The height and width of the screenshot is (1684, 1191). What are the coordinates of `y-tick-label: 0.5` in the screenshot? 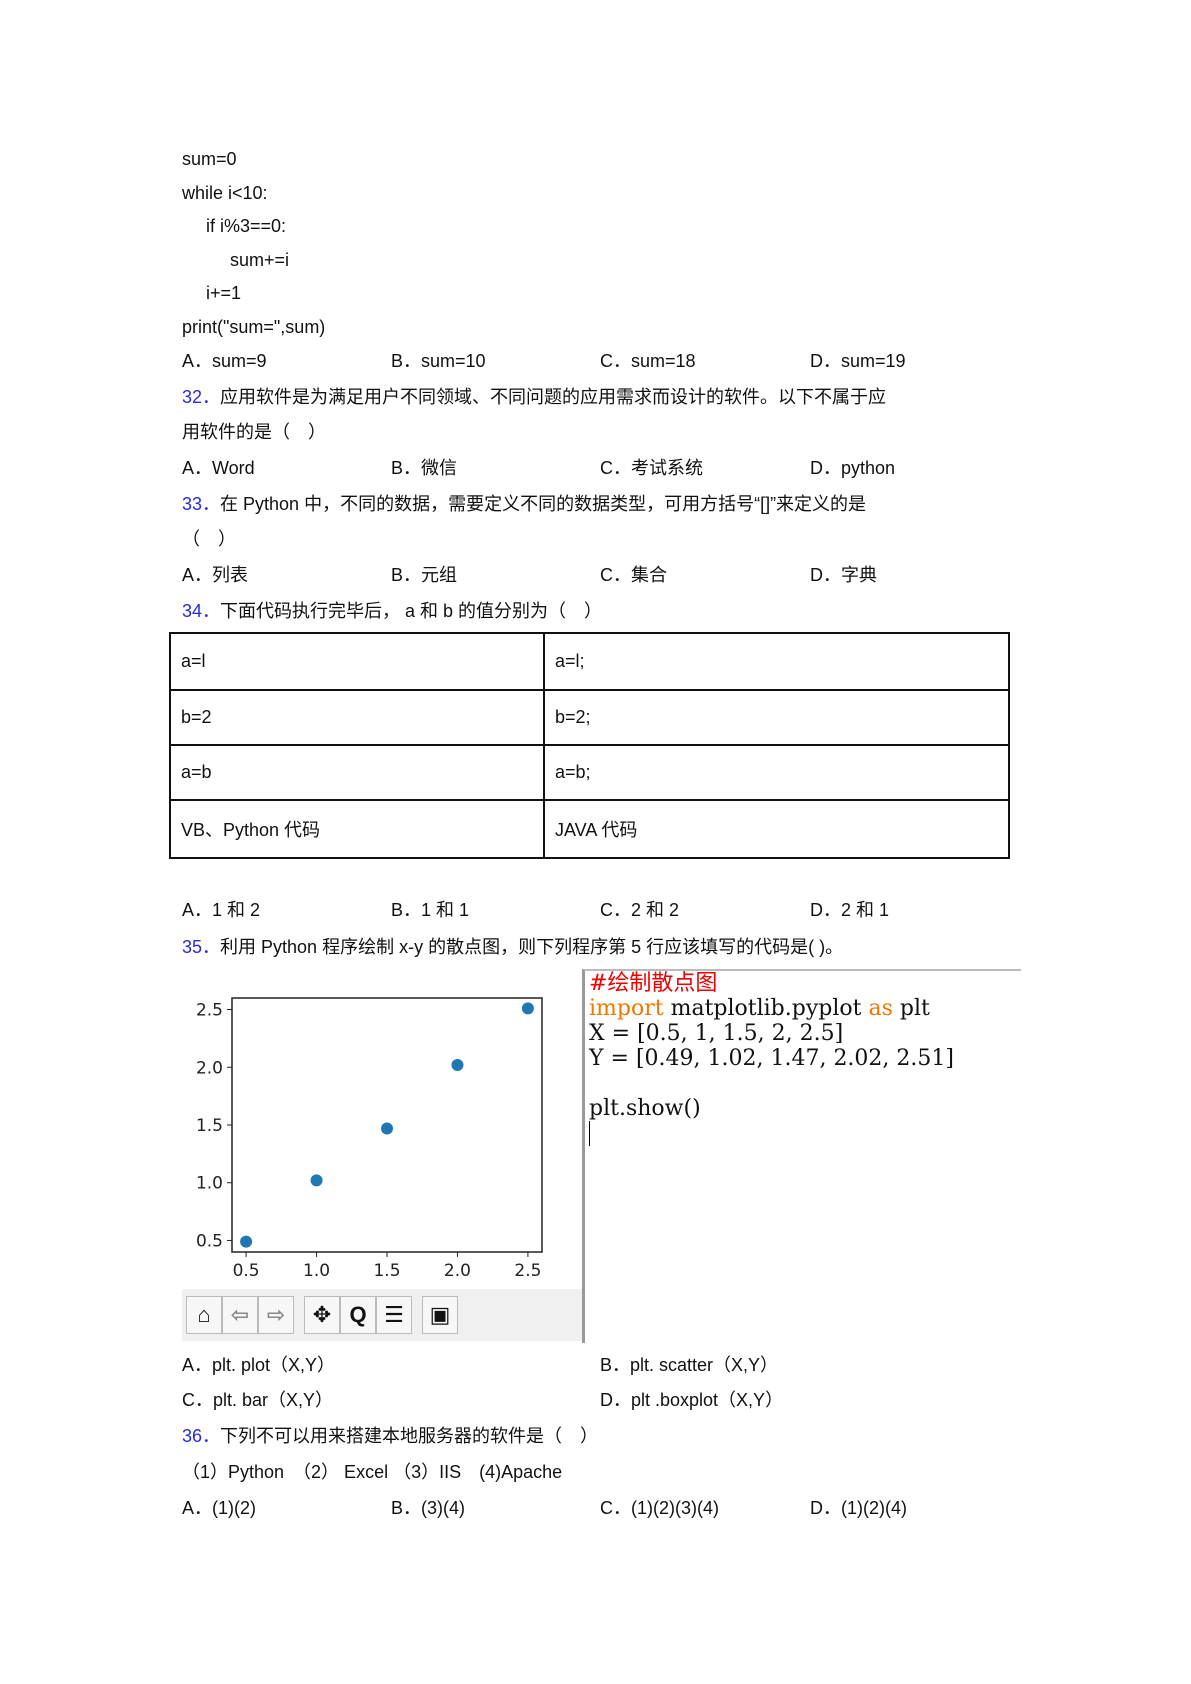 It's located at (209, 1241).